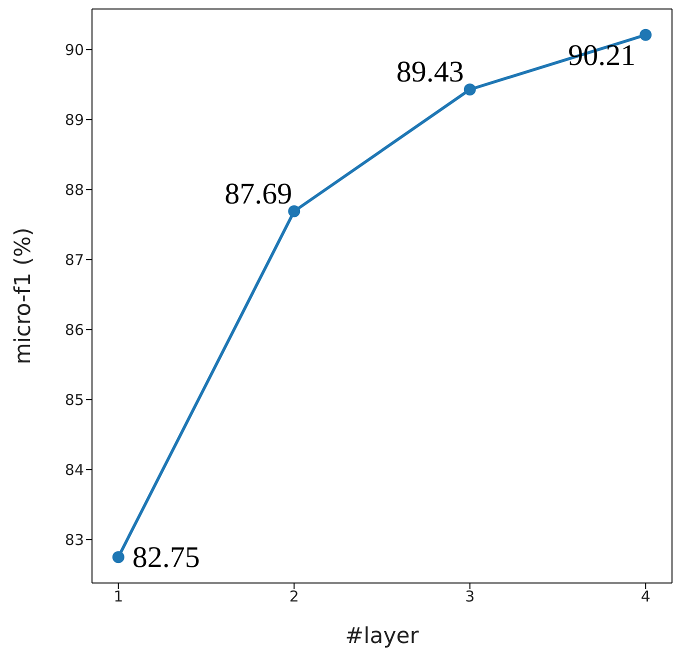  I want to click on y-tick-label: 84, so click(74, 469).